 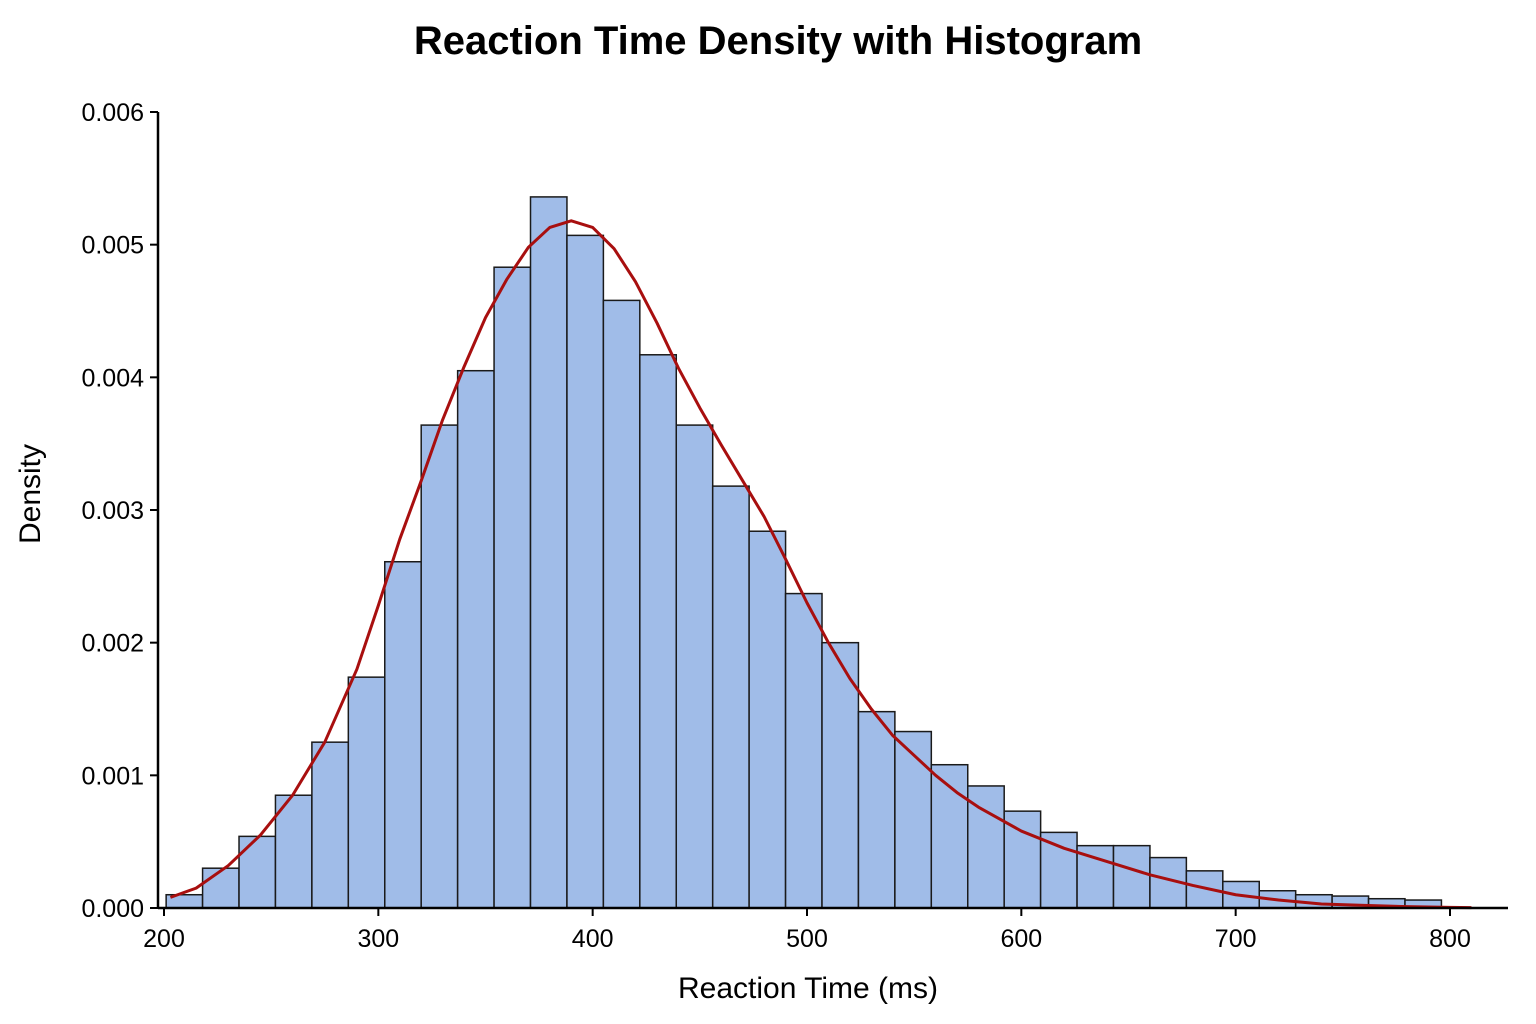 I want to click on x-tick-label: 400, so click(x=593, y=939).